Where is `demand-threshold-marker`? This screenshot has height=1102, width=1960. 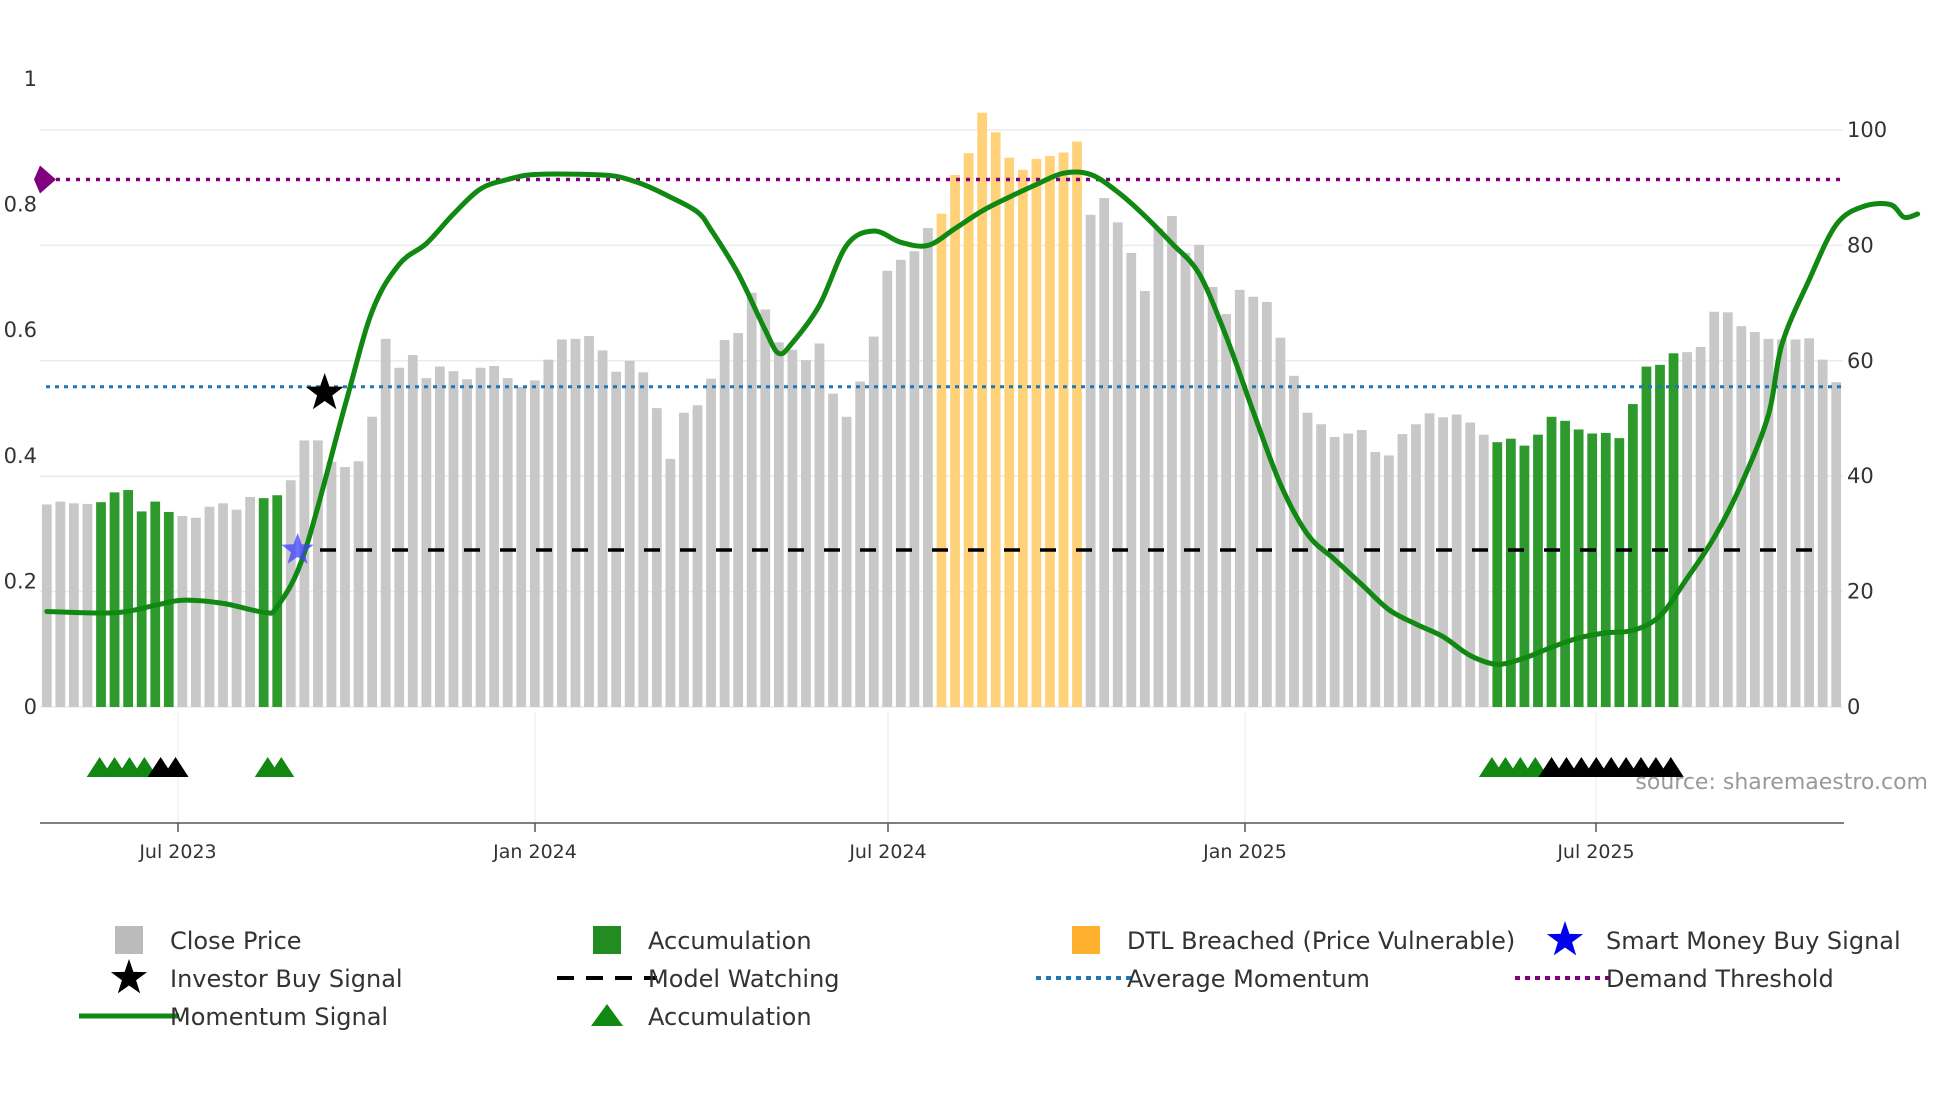 demand-threshold-marker is located at coordinates (45, 179).